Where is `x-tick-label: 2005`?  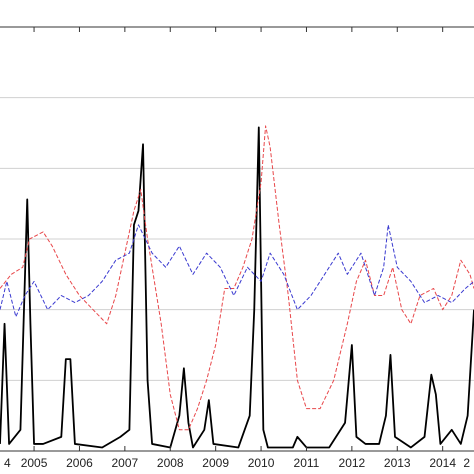
x-tick-label: 2005 is located at coordinates (34, 463).